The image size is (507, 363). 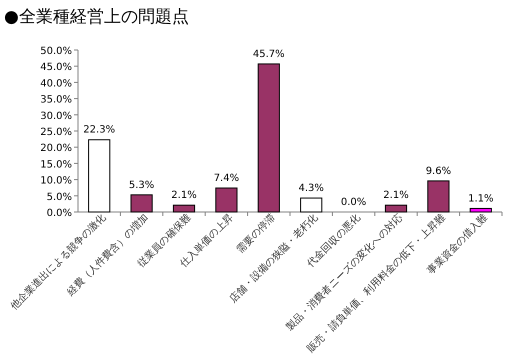 What do you see at coordinates (141, 185) in the screenshot?
I see `data-label: 5.3%` at bounding box center [141, 185].